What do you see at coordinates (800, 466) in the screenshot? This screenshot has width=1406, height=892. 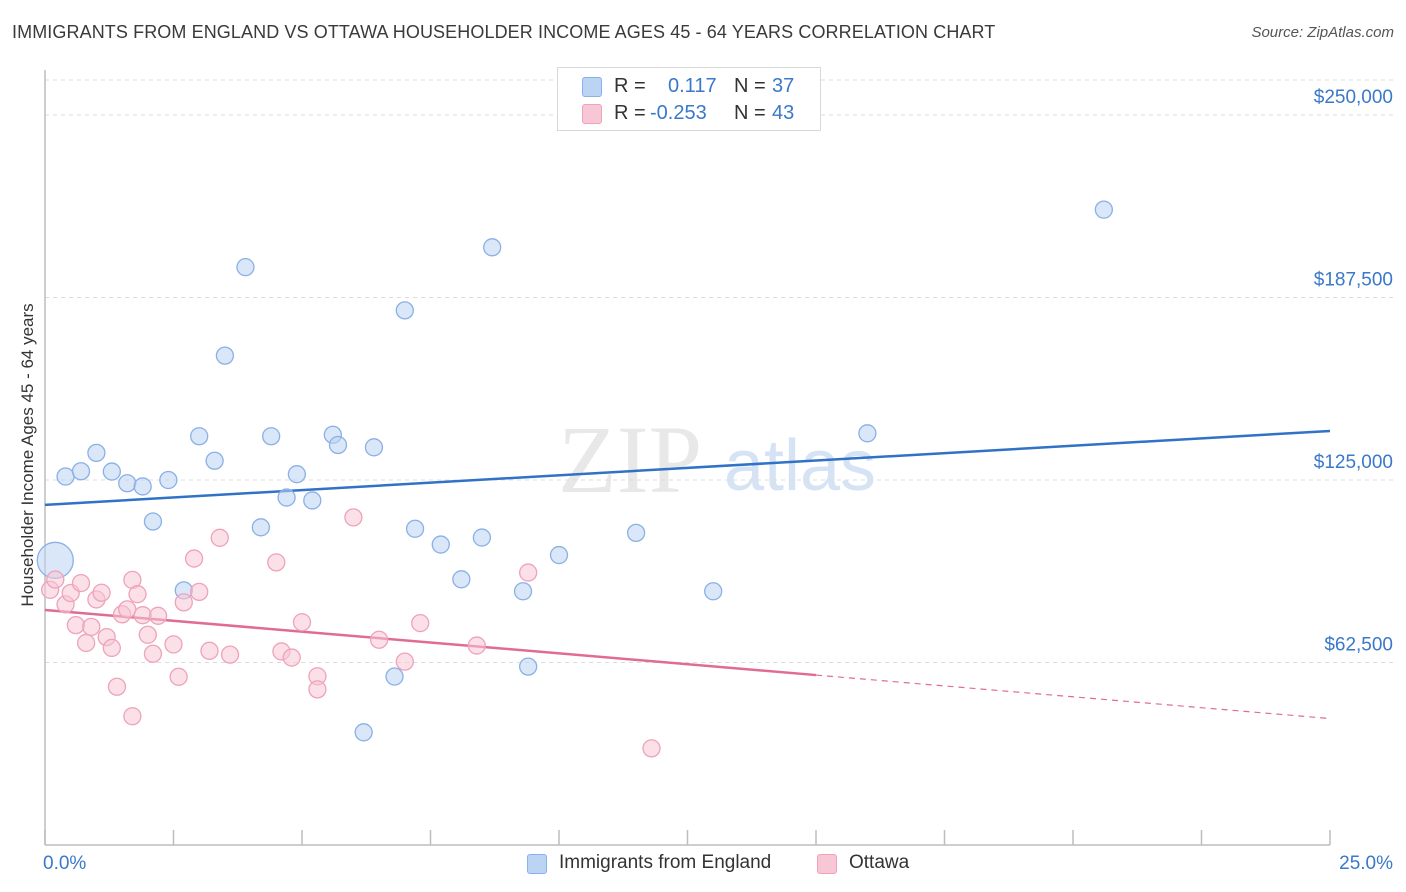 I see `watermark-atlas: atlas` at bounding box center [800, 466].